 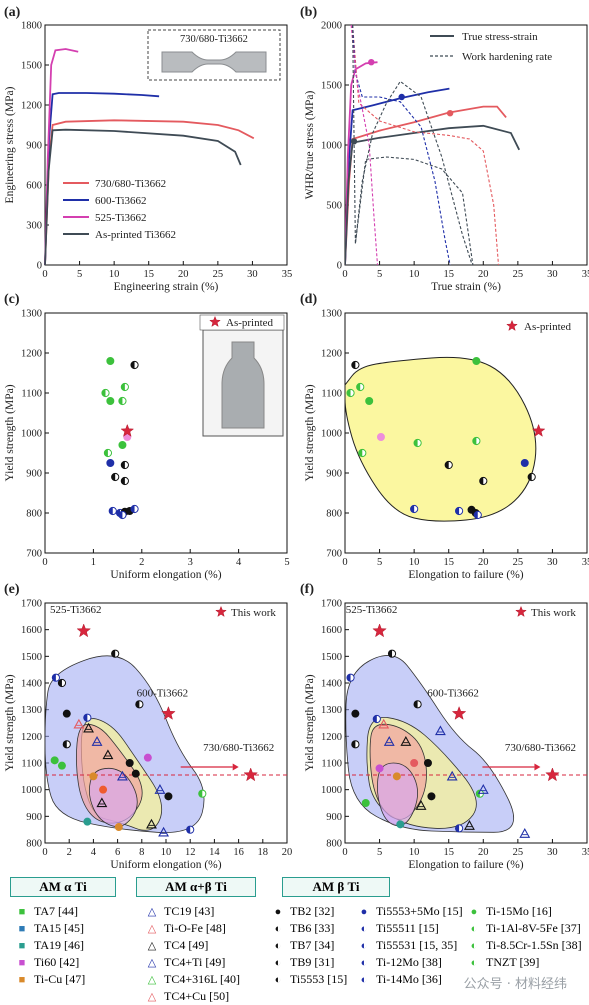 I want to click on y-tick-label: 0, so click(x=339, y=266).